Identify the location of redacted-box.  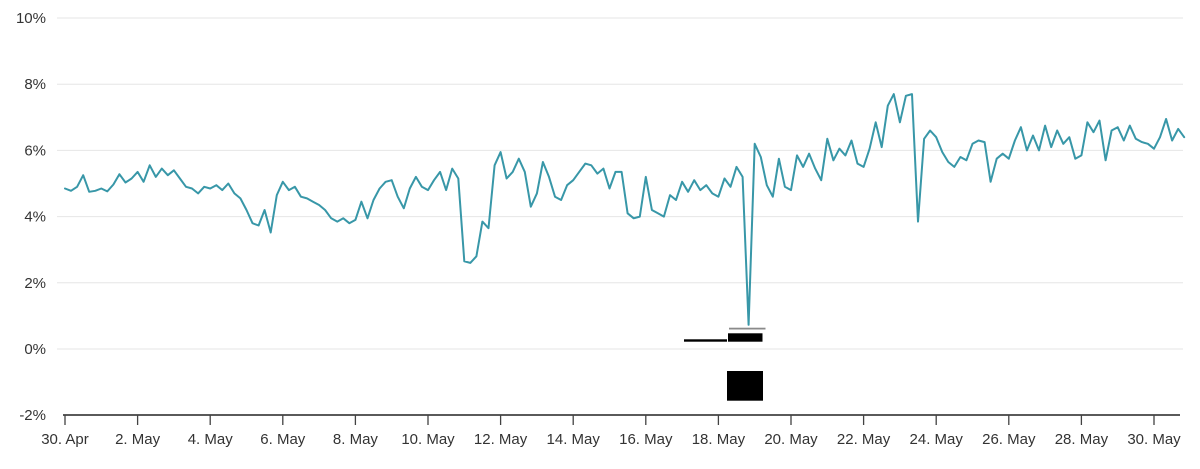
(745, 386).